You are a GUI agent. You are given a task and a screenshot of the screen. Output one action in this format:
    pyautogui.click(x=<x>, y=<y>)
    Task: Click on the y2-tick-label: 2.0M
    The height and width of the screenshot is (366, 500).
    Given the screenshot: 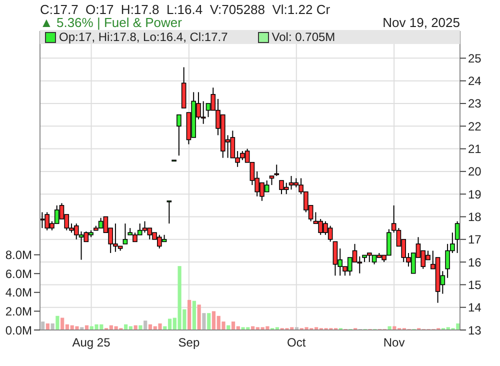 What is the action you would take?
    pyautogui.click(x=18, y=311)
    